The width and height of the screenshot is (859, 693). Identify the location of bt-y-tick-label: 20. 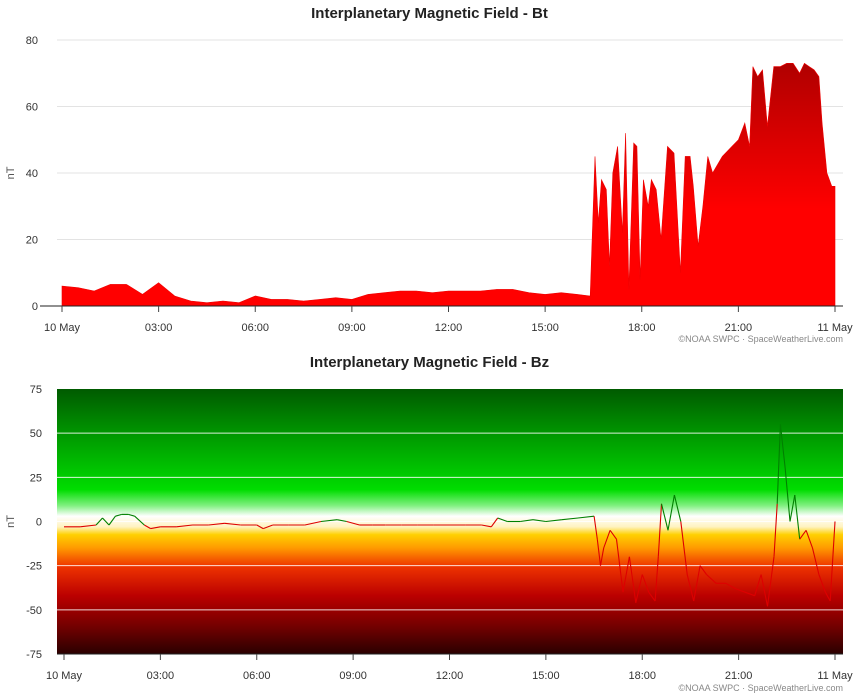
(32, 241).